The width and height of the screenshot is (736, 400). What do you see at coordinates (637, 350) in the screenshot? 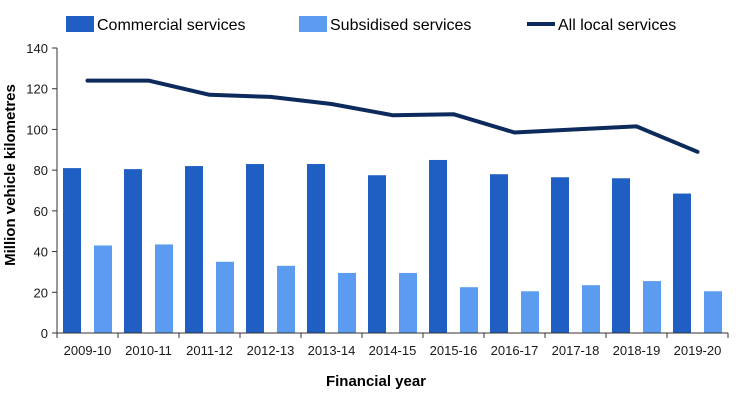
I see `x-tick-label-2018-19: 2018-19` at bounding box center [637, 350].